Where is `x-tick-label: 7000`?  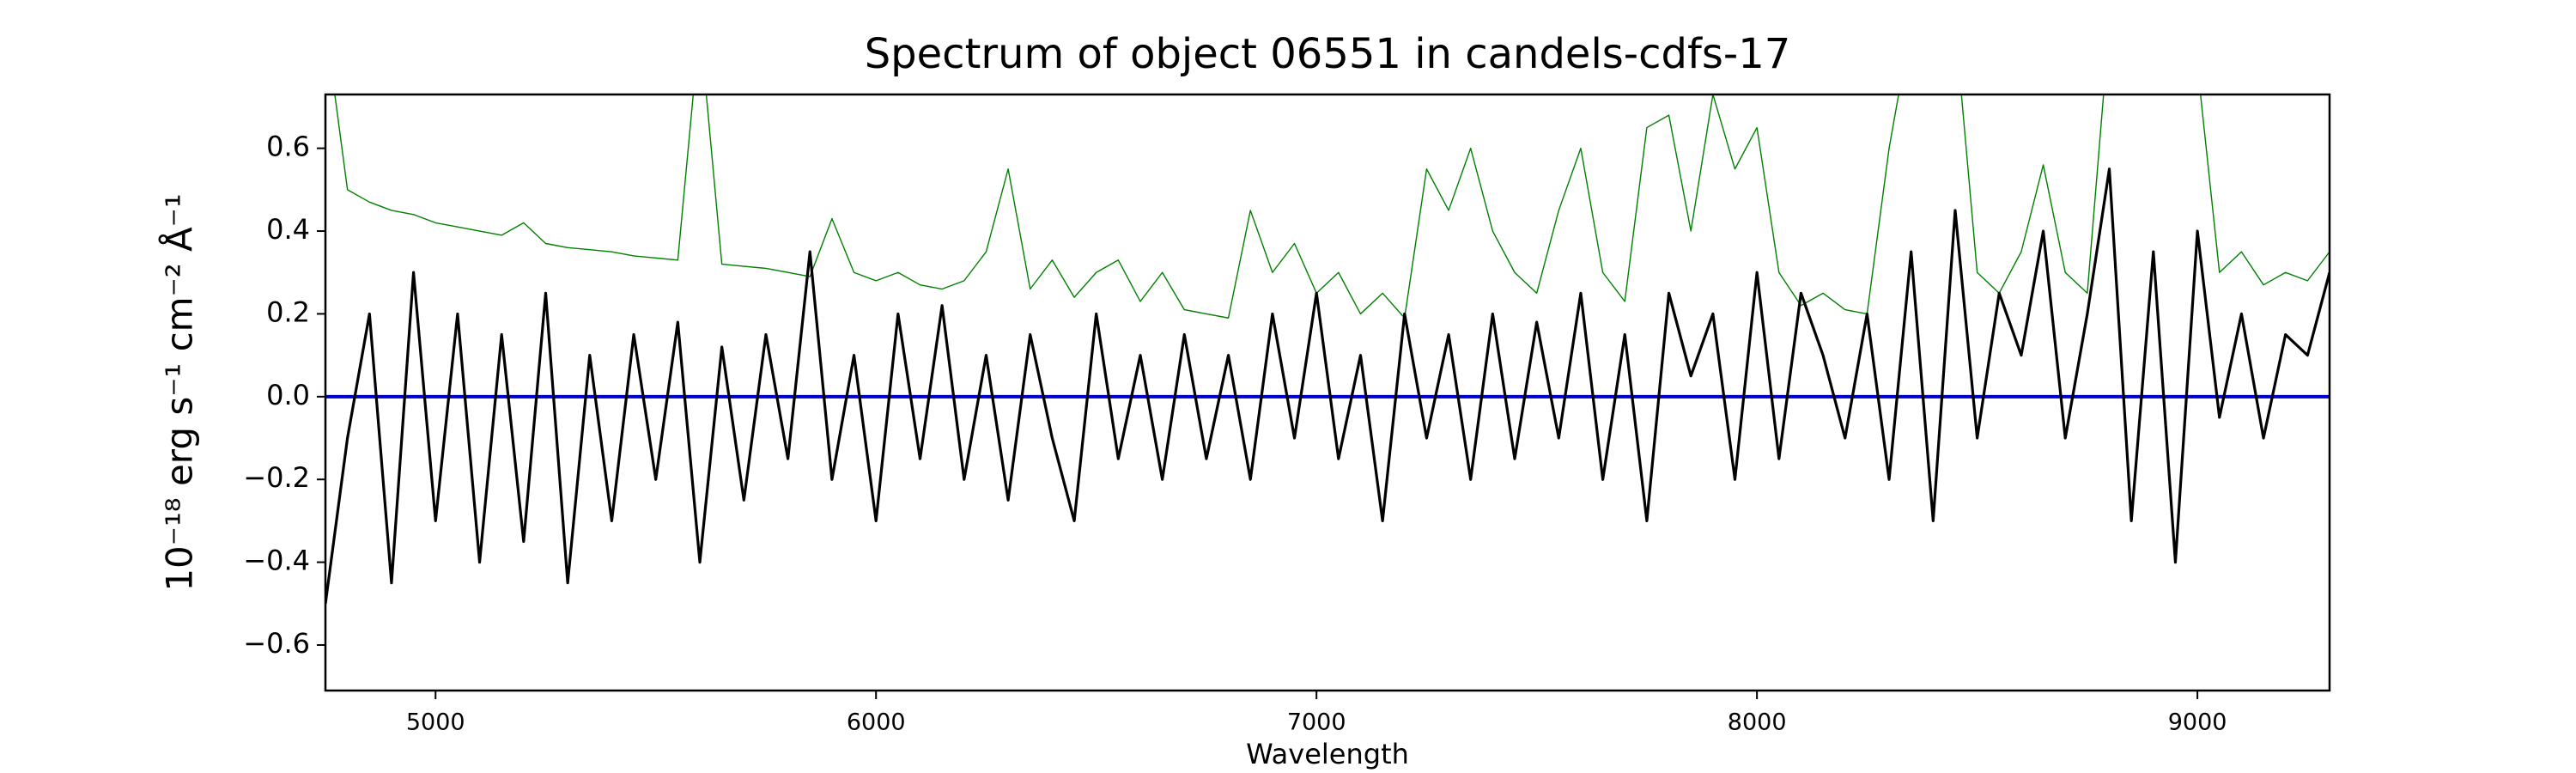 x-tick-label: 7000 is located at coordinates (1316, 722).